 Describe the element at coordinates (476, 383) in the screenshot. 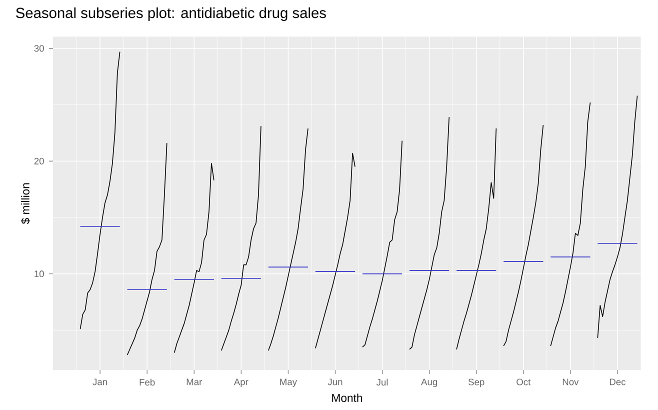

I see `x-tick-label: Sep` at that location.